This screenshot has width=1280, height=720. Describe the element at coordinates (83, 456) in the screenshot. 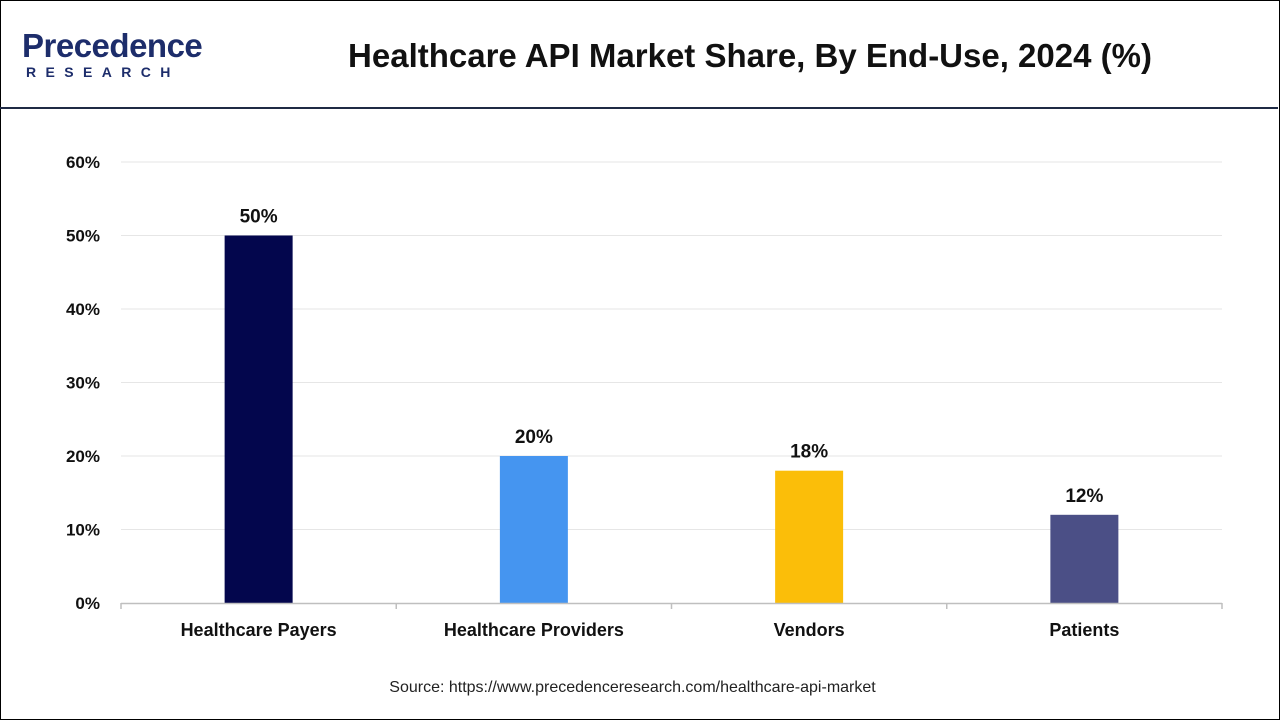

I see `y-tick-label: 20%` at that location.